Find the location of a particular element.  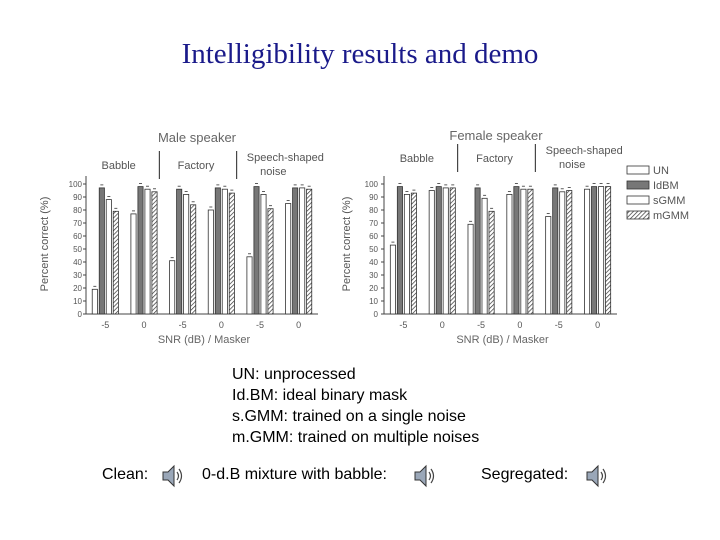

panel-title: Male speaker is located at coordinates (197, 137).